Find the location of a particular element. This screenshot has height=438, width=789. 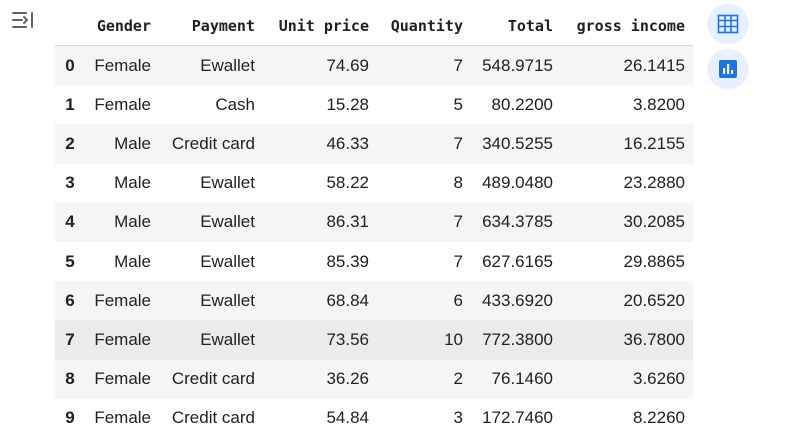

cell-gross-income: 16.2155 is located at coordinates (627, 144).